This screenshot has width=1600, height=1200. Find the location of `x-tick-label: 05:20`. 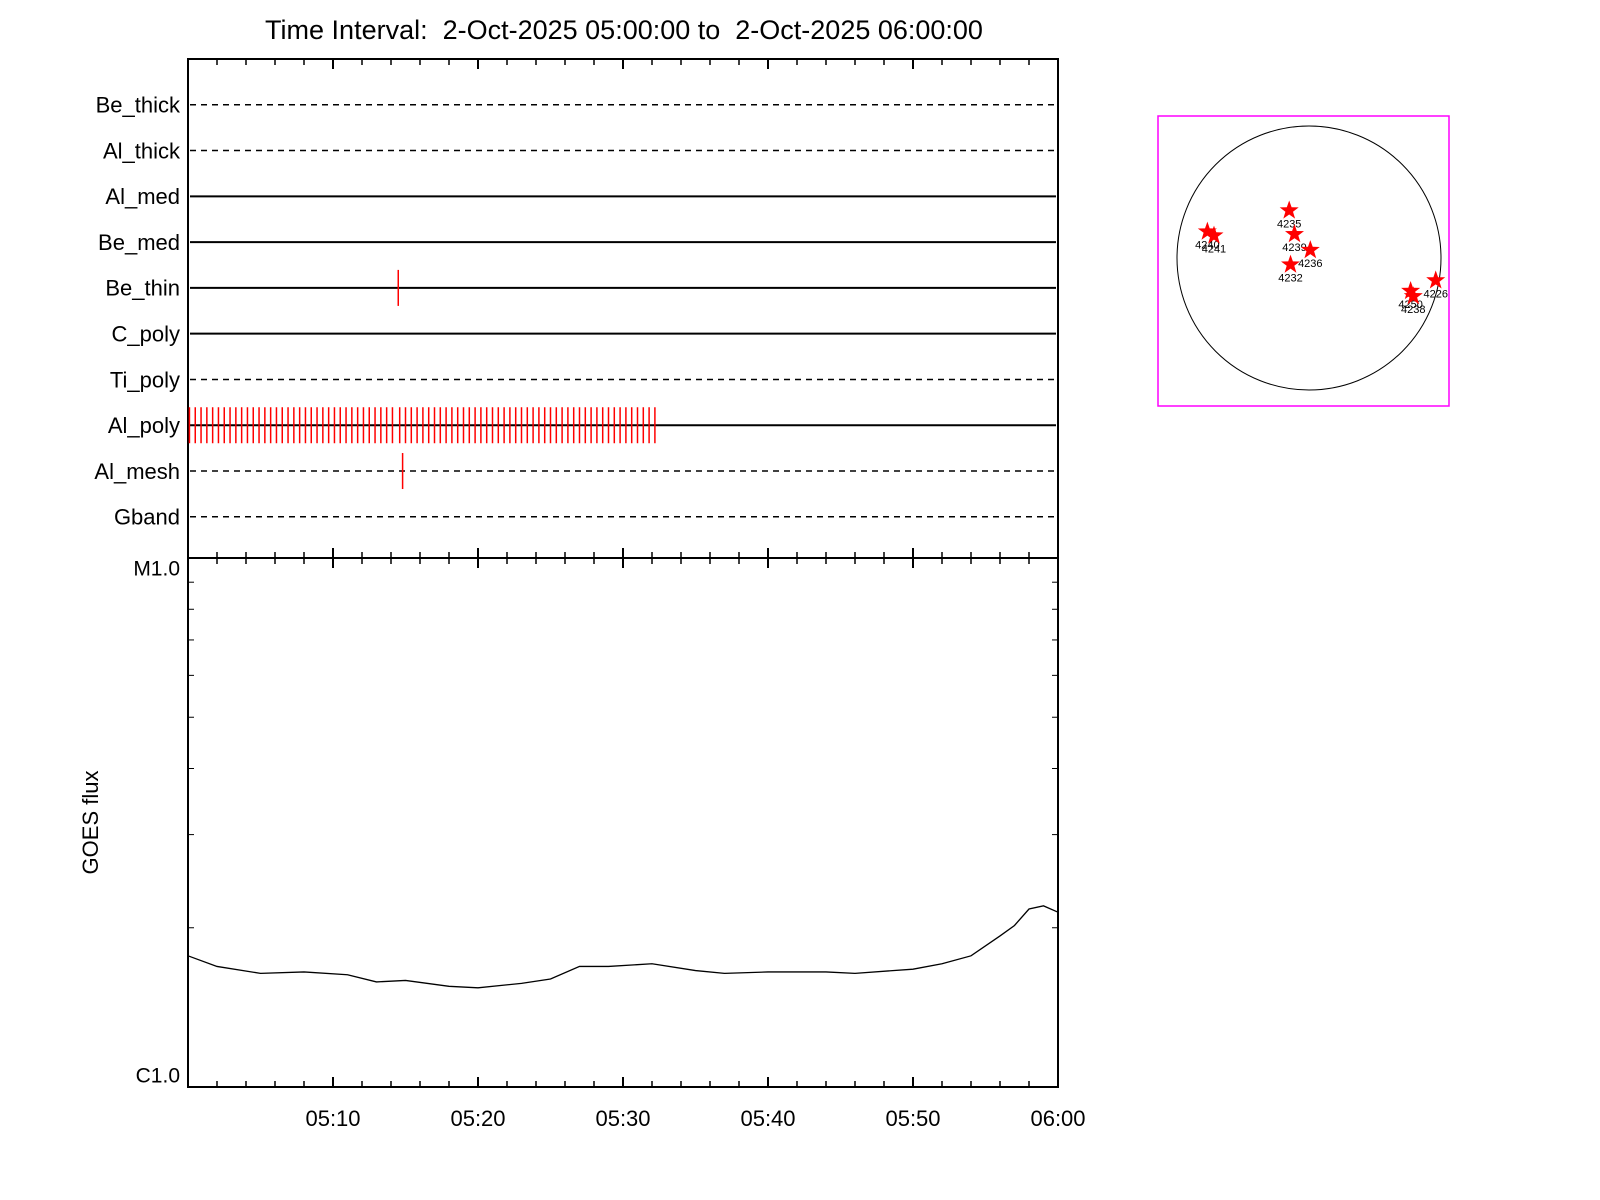

x-tick-label: 05:20 is located at coordinates (477, 1118).